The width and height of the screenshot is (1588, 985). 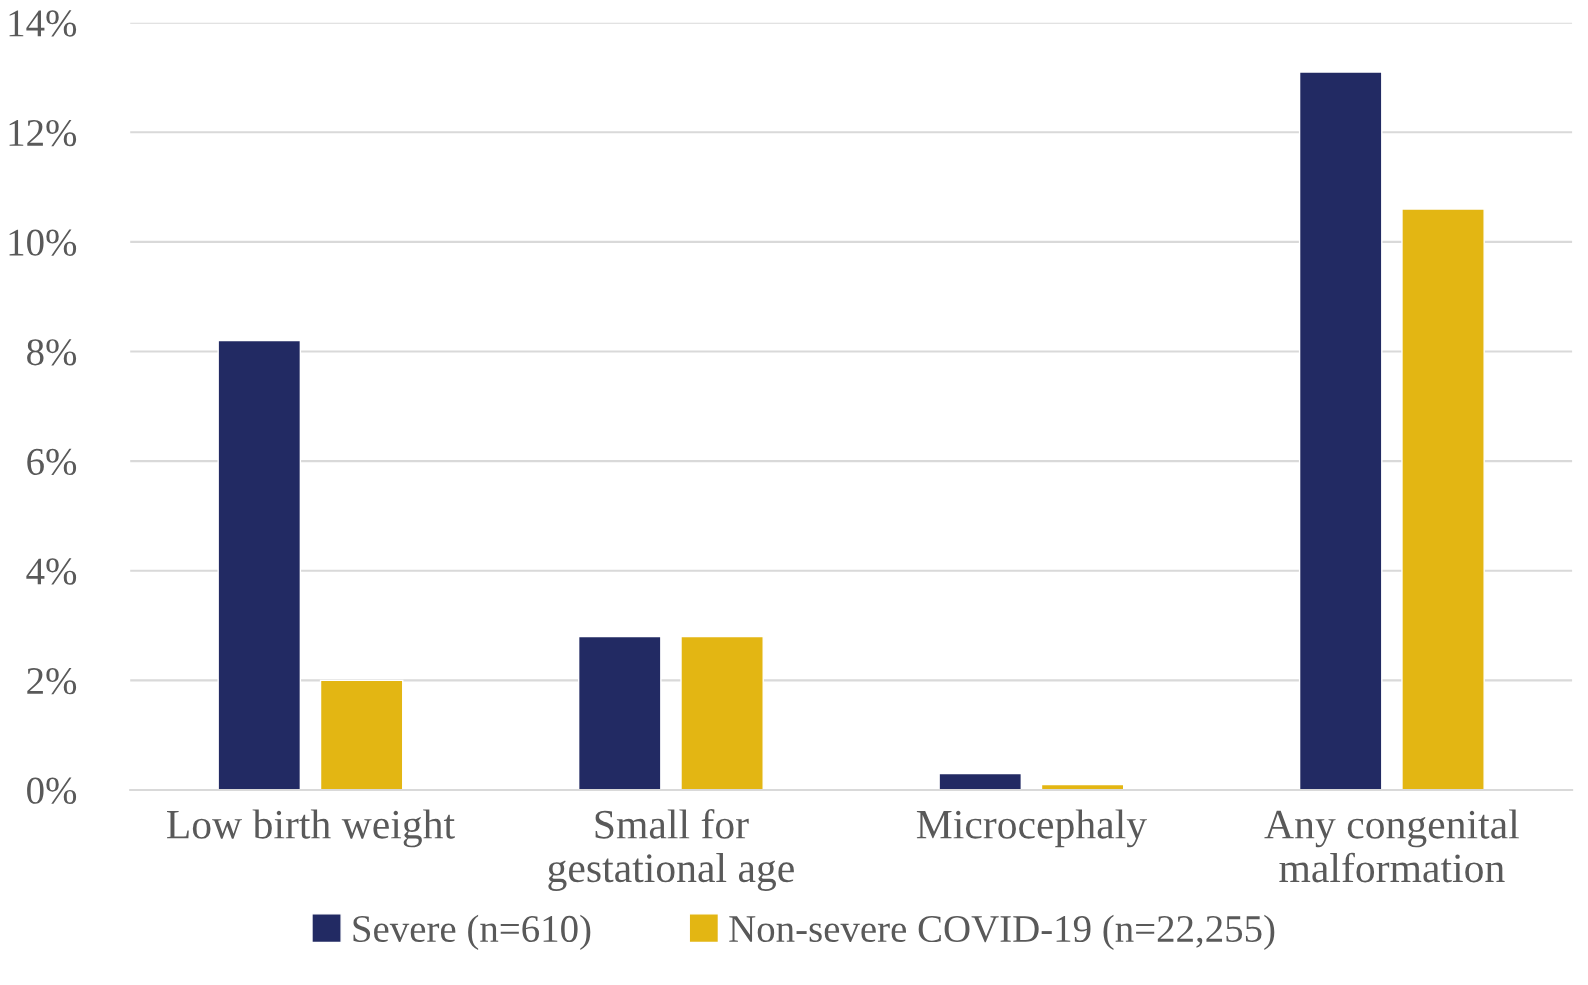 What do you see at coordinates (52, 681) in the screenshot?
I see `y-tick-label: 2%` at bounding box center [52, 681].